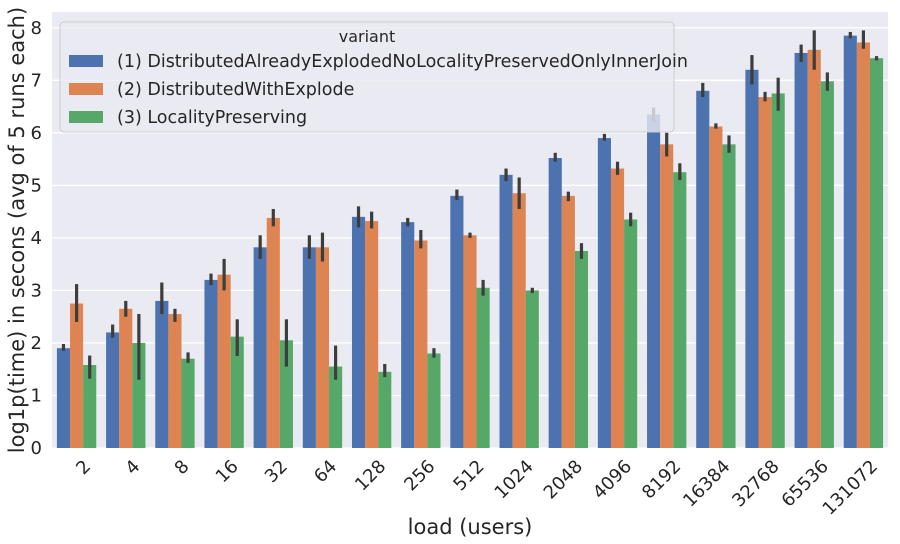 Image resolution: width=900 pixels, height=544 pixels. Describe the element at coordinates (276, 471) in the screenshot. I see `x-tick-label: 32` at that location.